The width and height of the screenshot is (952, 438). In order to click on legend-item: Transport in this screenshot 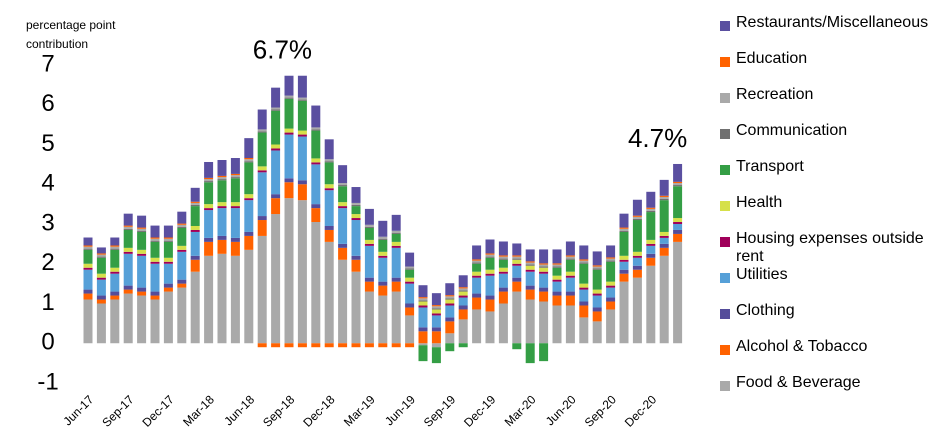, I will do `click(835, 176)`.